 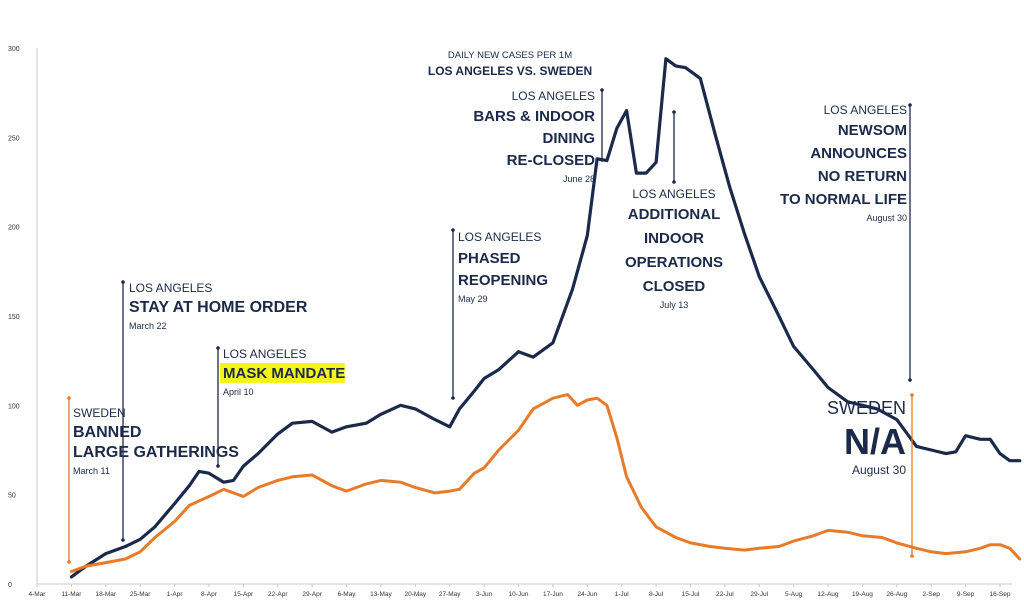 What do you see at coordinates (674, 305) in the screenshot?
I see `annotation-date: July 13` at bounding box center [674, 305].